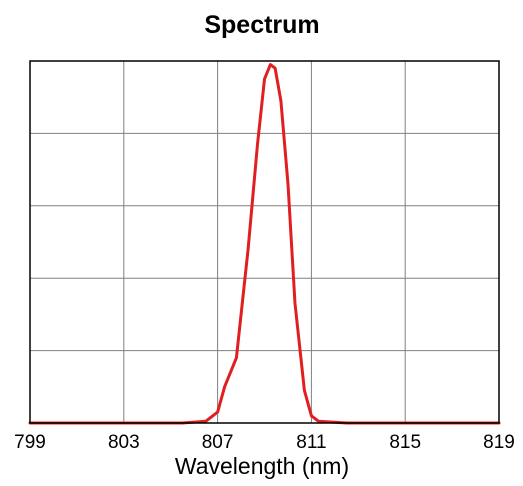  What do you see at coordinates (264, 442) in the screenshot?
I see `x-tick-labels: 799 803 807 811 815 819` at bounding box center [264, 442].